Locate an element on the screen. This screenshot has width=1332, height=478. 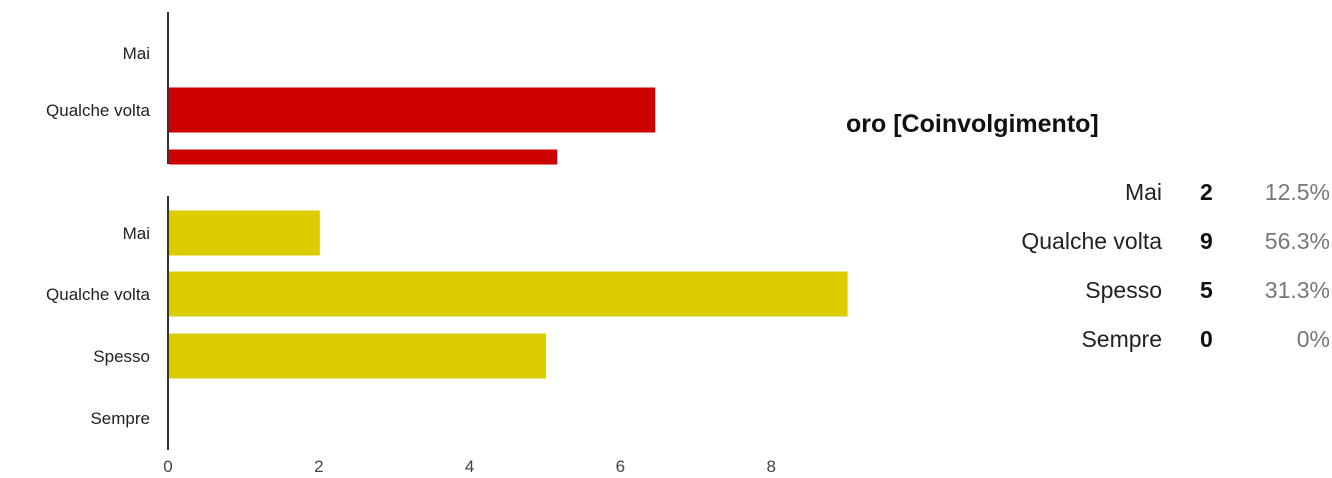
summary-row-percent: 31.3% is located at coordinates (1297, 290).